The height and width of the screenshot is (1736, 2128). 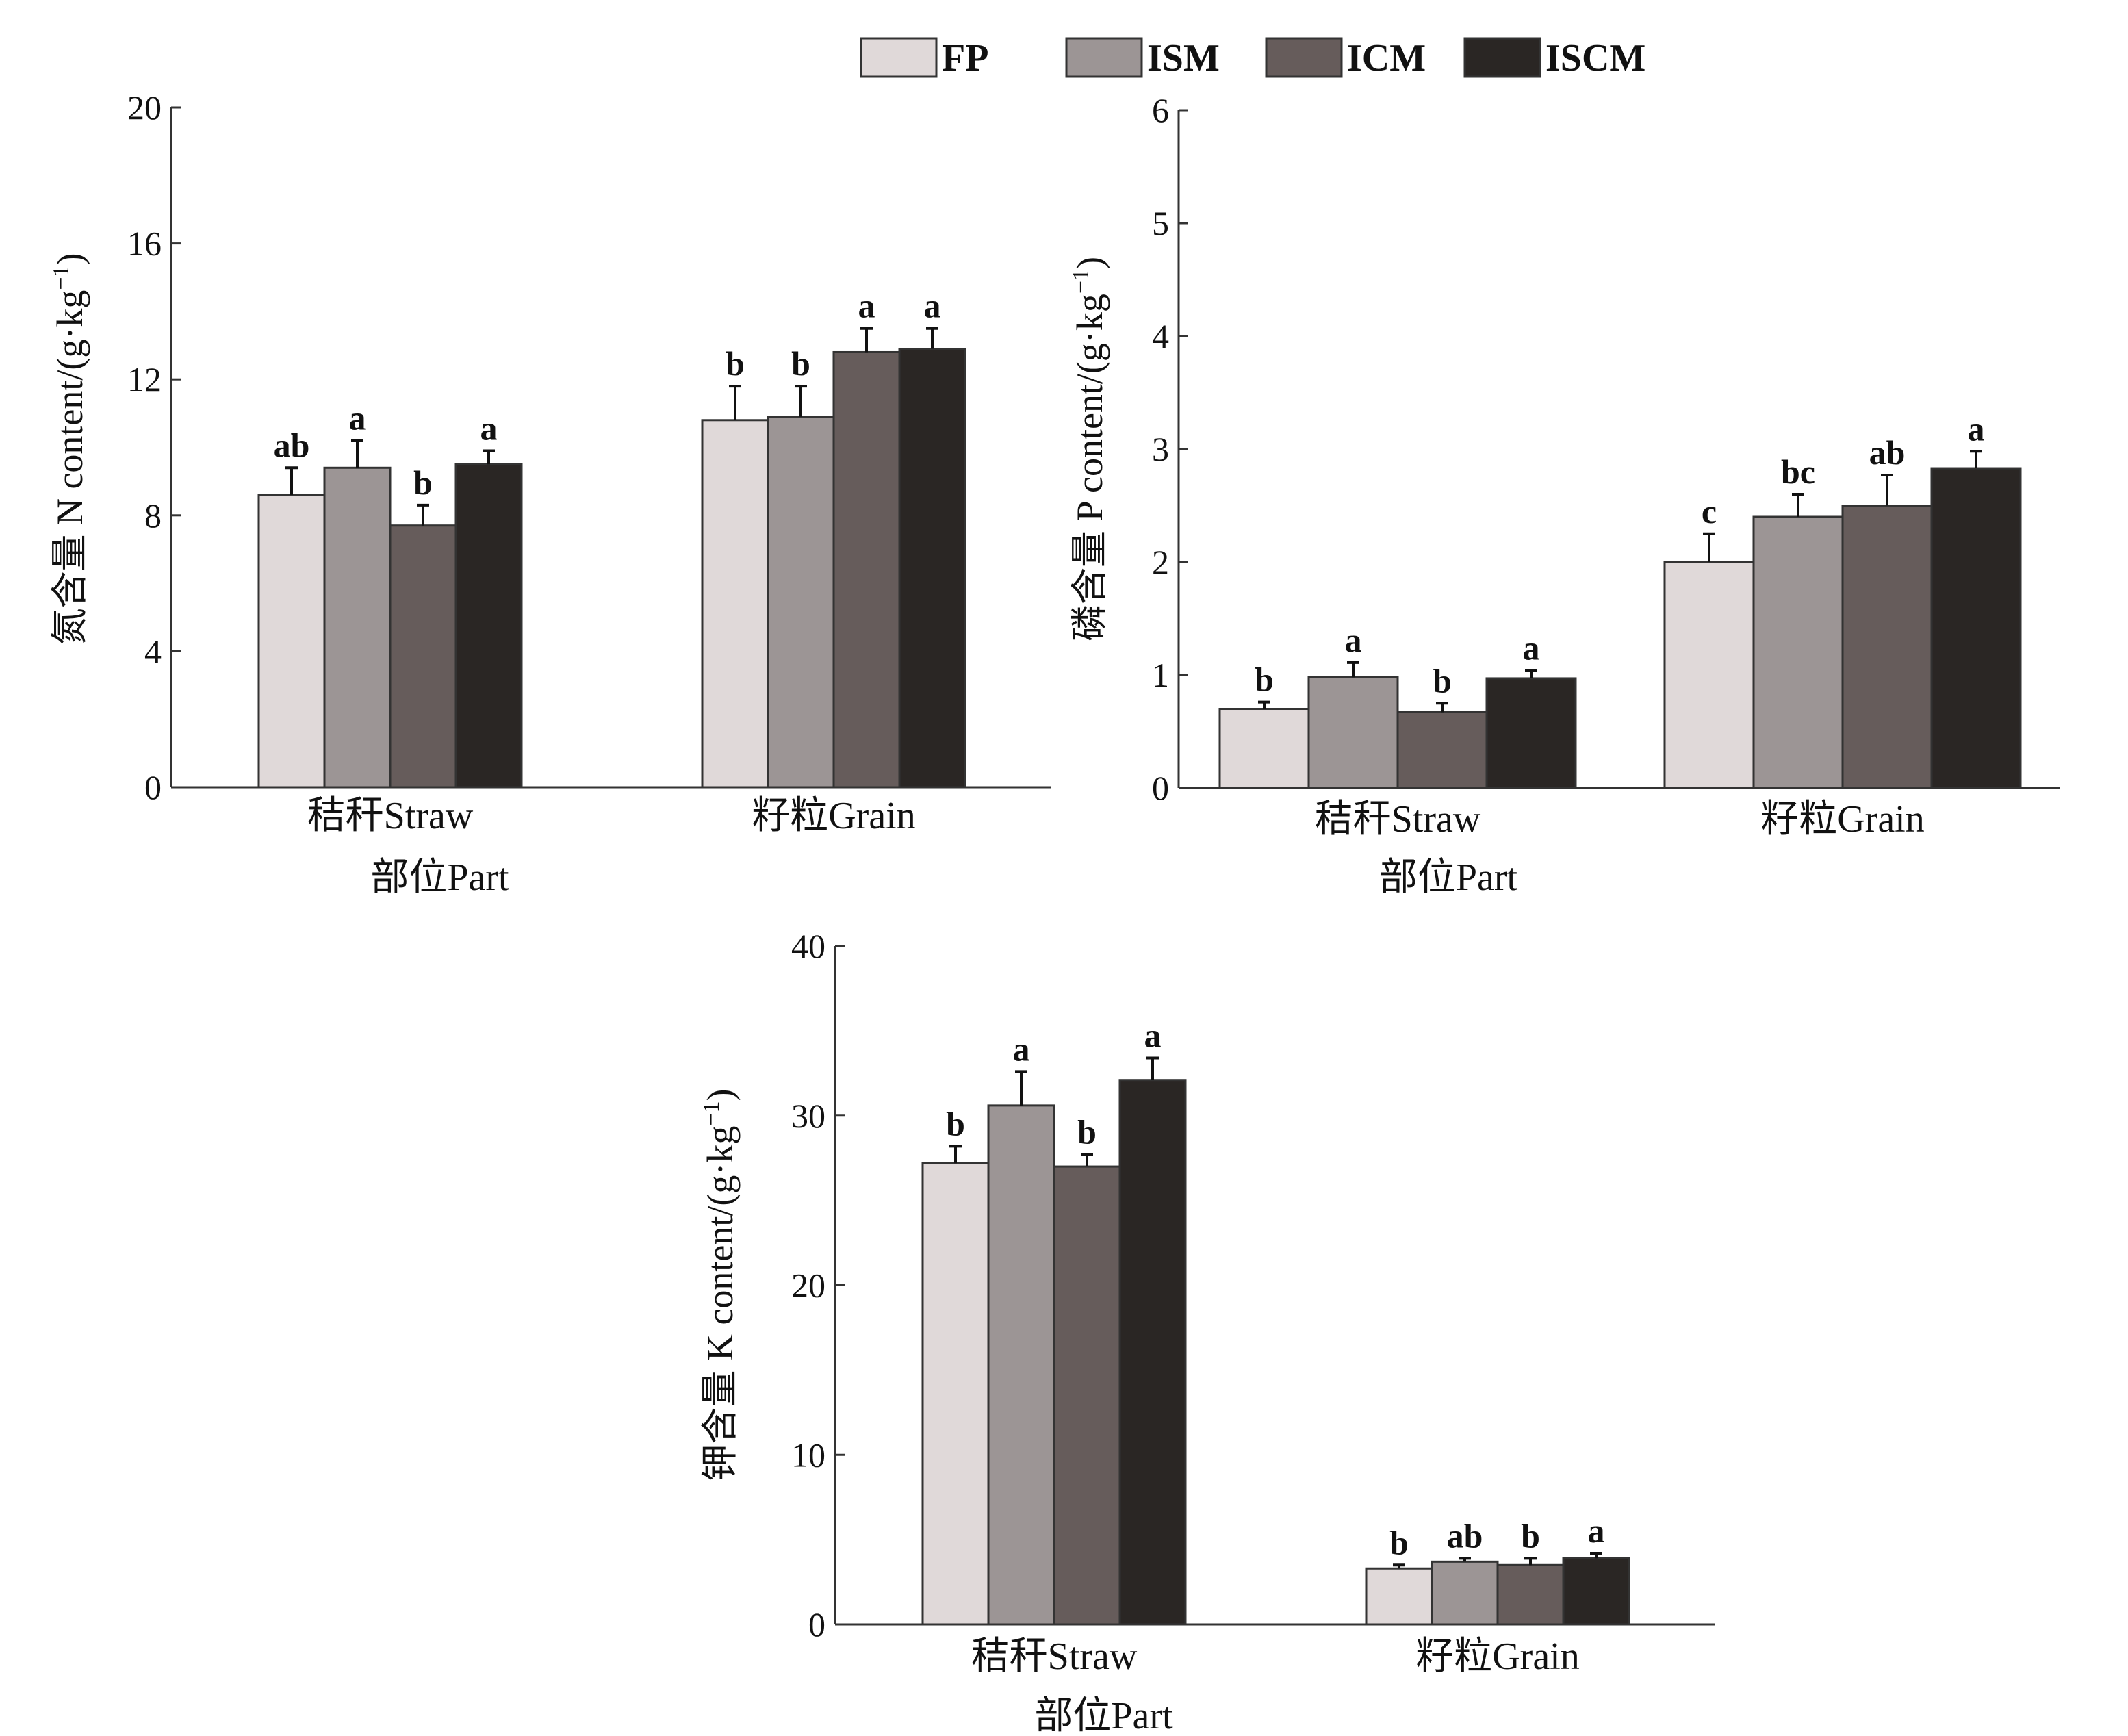 What do you see at coordinates (1502, 57) in the screenshot?
I see `legend-swatch-iscm` at bounding box center [1502, 57].